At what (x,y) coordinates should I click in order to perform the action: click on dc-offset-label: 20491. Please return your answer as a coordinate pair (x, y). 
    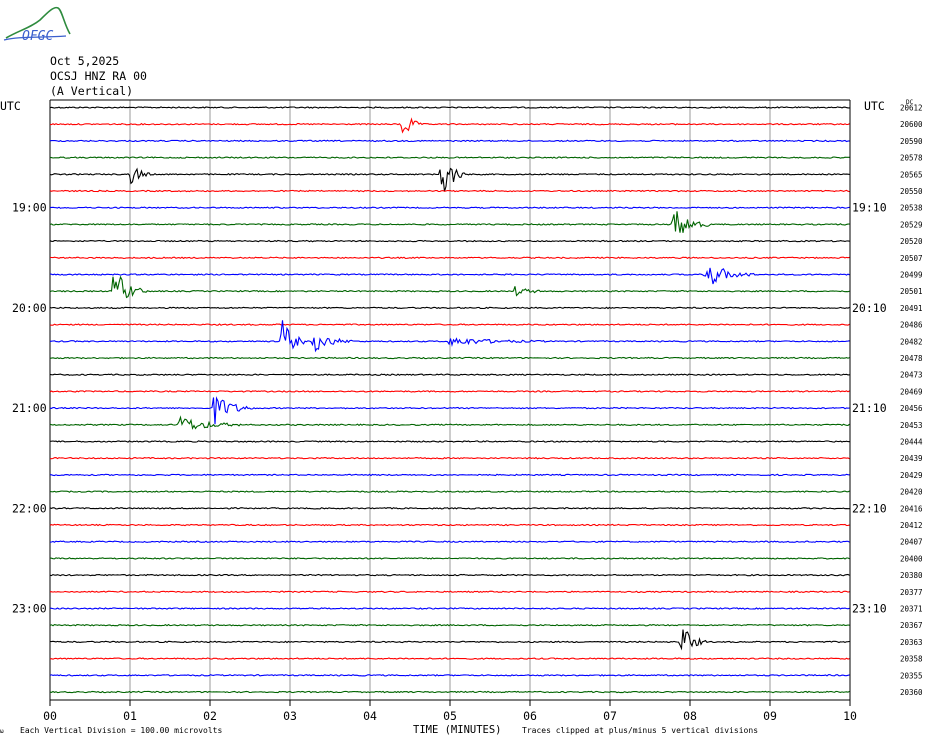
    Looking at the image, I should click on (911, 308).